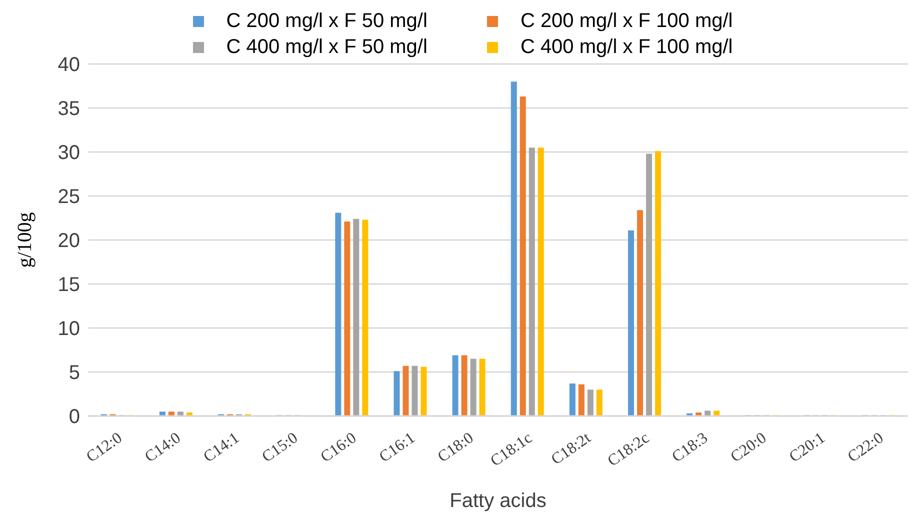 The width and height of the screenshot is (913, 521). What do you see at coordinates (498, 501) in the screenshot?
I see `x-axis-title: Fatty acids` at bounding box center [498, 501].